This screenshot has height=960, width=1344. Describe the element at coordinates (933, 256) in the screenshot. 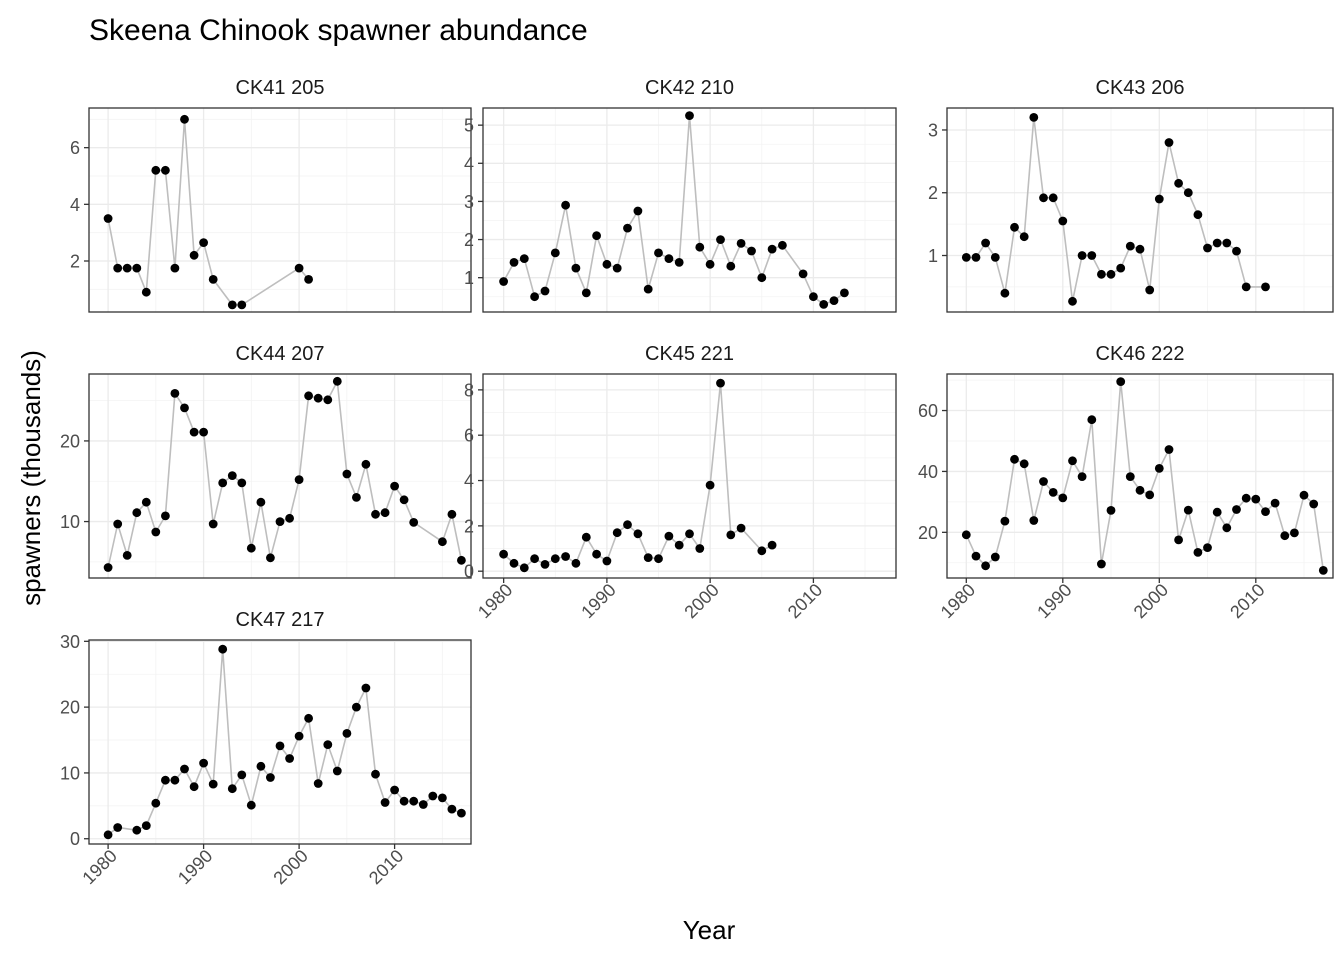

I see `y-tick-label: 1` at that location.